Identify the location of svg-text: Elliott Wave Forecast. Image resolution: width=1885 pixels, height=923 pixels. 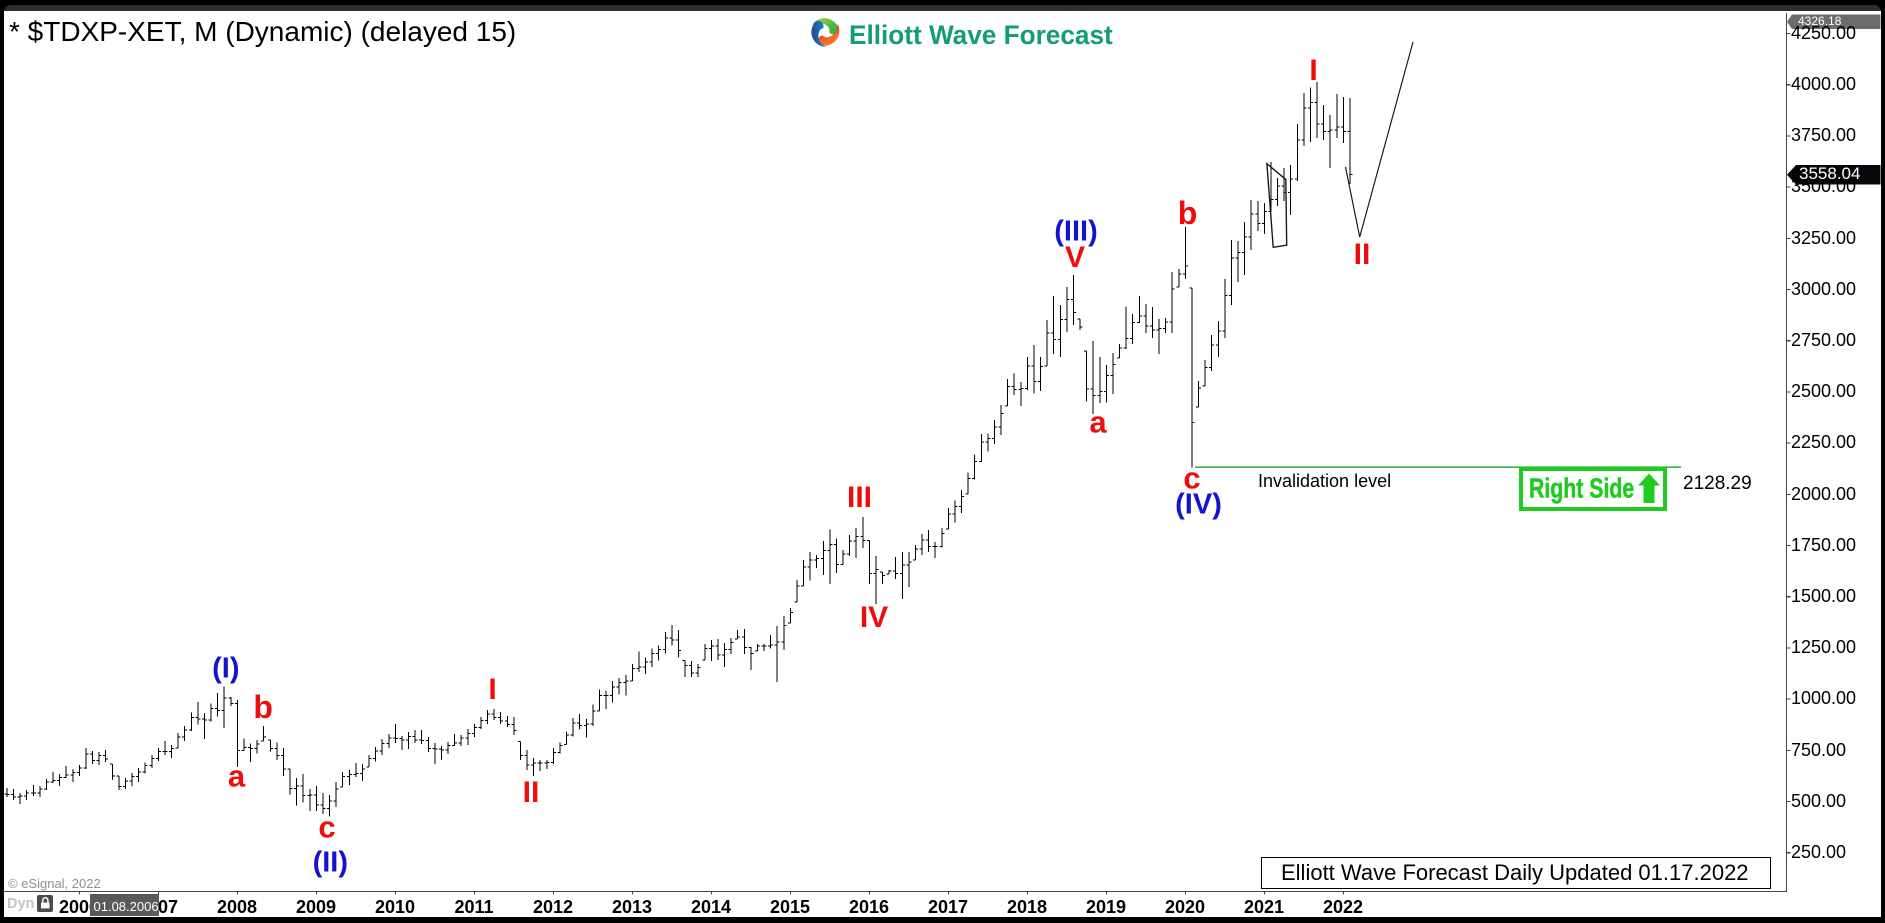
(981, 35).